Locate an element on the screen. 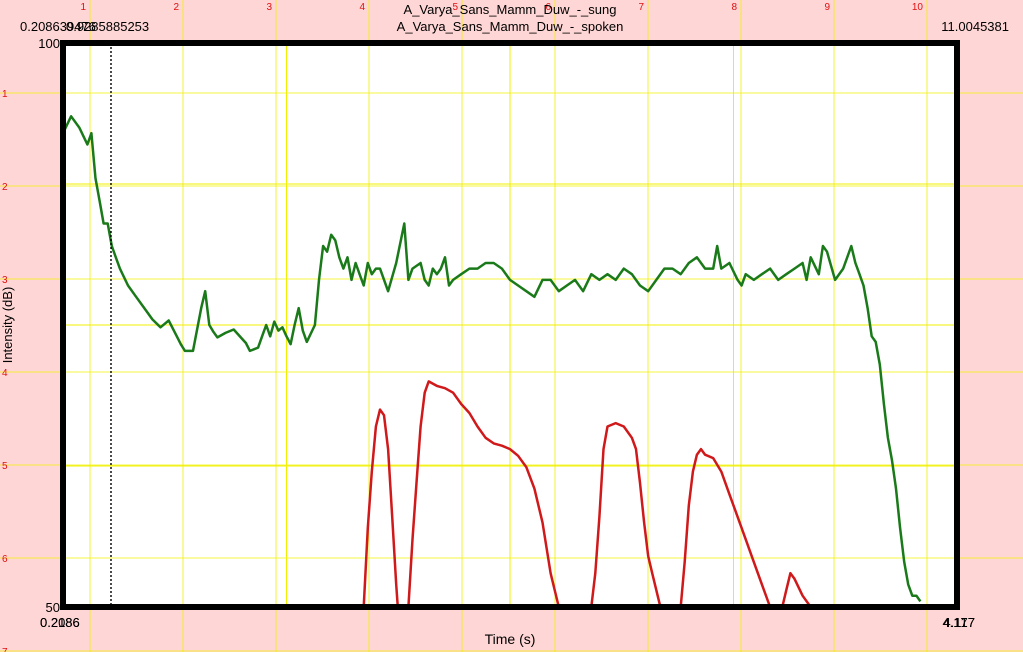 This screenshot has height=652, width=1023. outer-x-tick-label: 9 is located at coordinates (827, 7).